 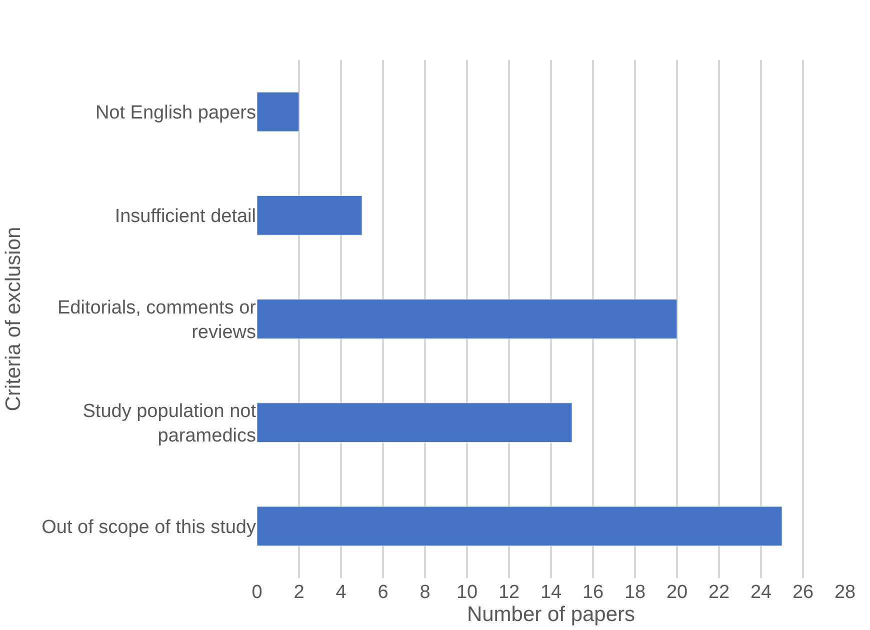 I want to click on x-tick-label: 20, so click(x=677, y=592).